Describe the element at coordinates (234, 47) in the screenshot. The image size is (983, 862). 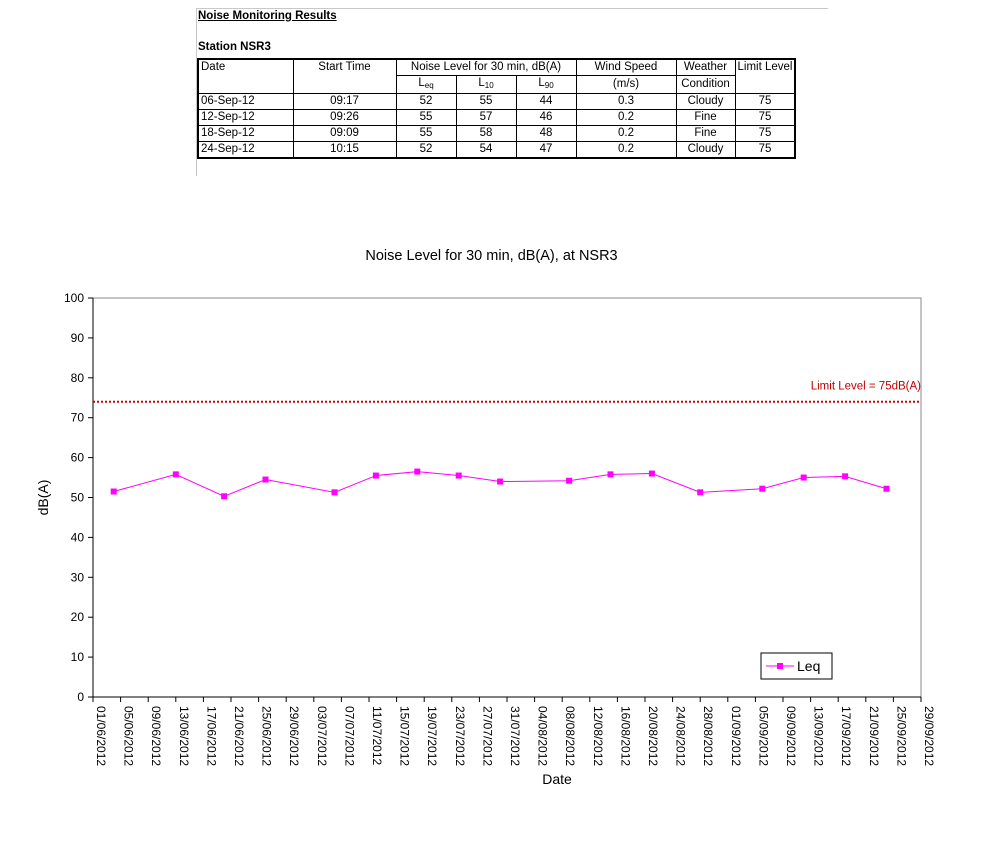
I see `station-label: Station NSR3` at that location.